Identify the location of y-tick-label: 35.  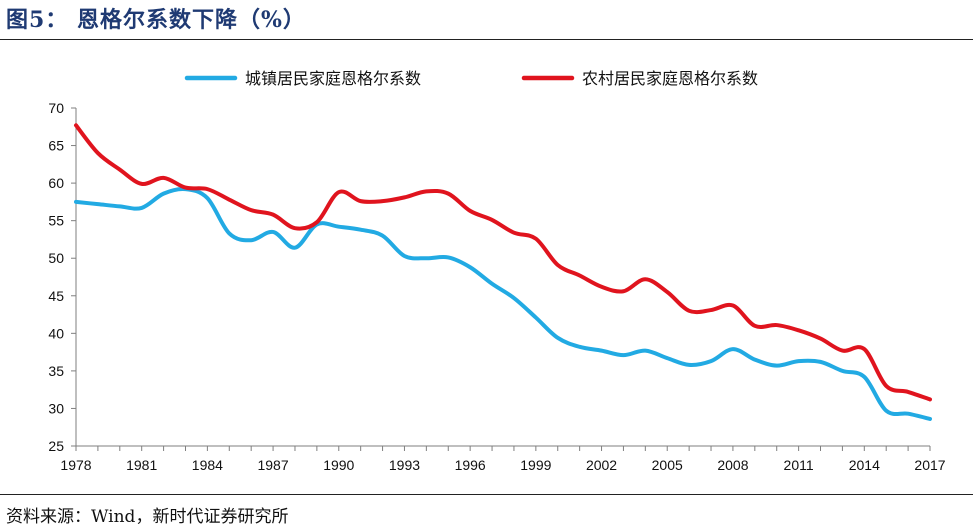
(56, 371).